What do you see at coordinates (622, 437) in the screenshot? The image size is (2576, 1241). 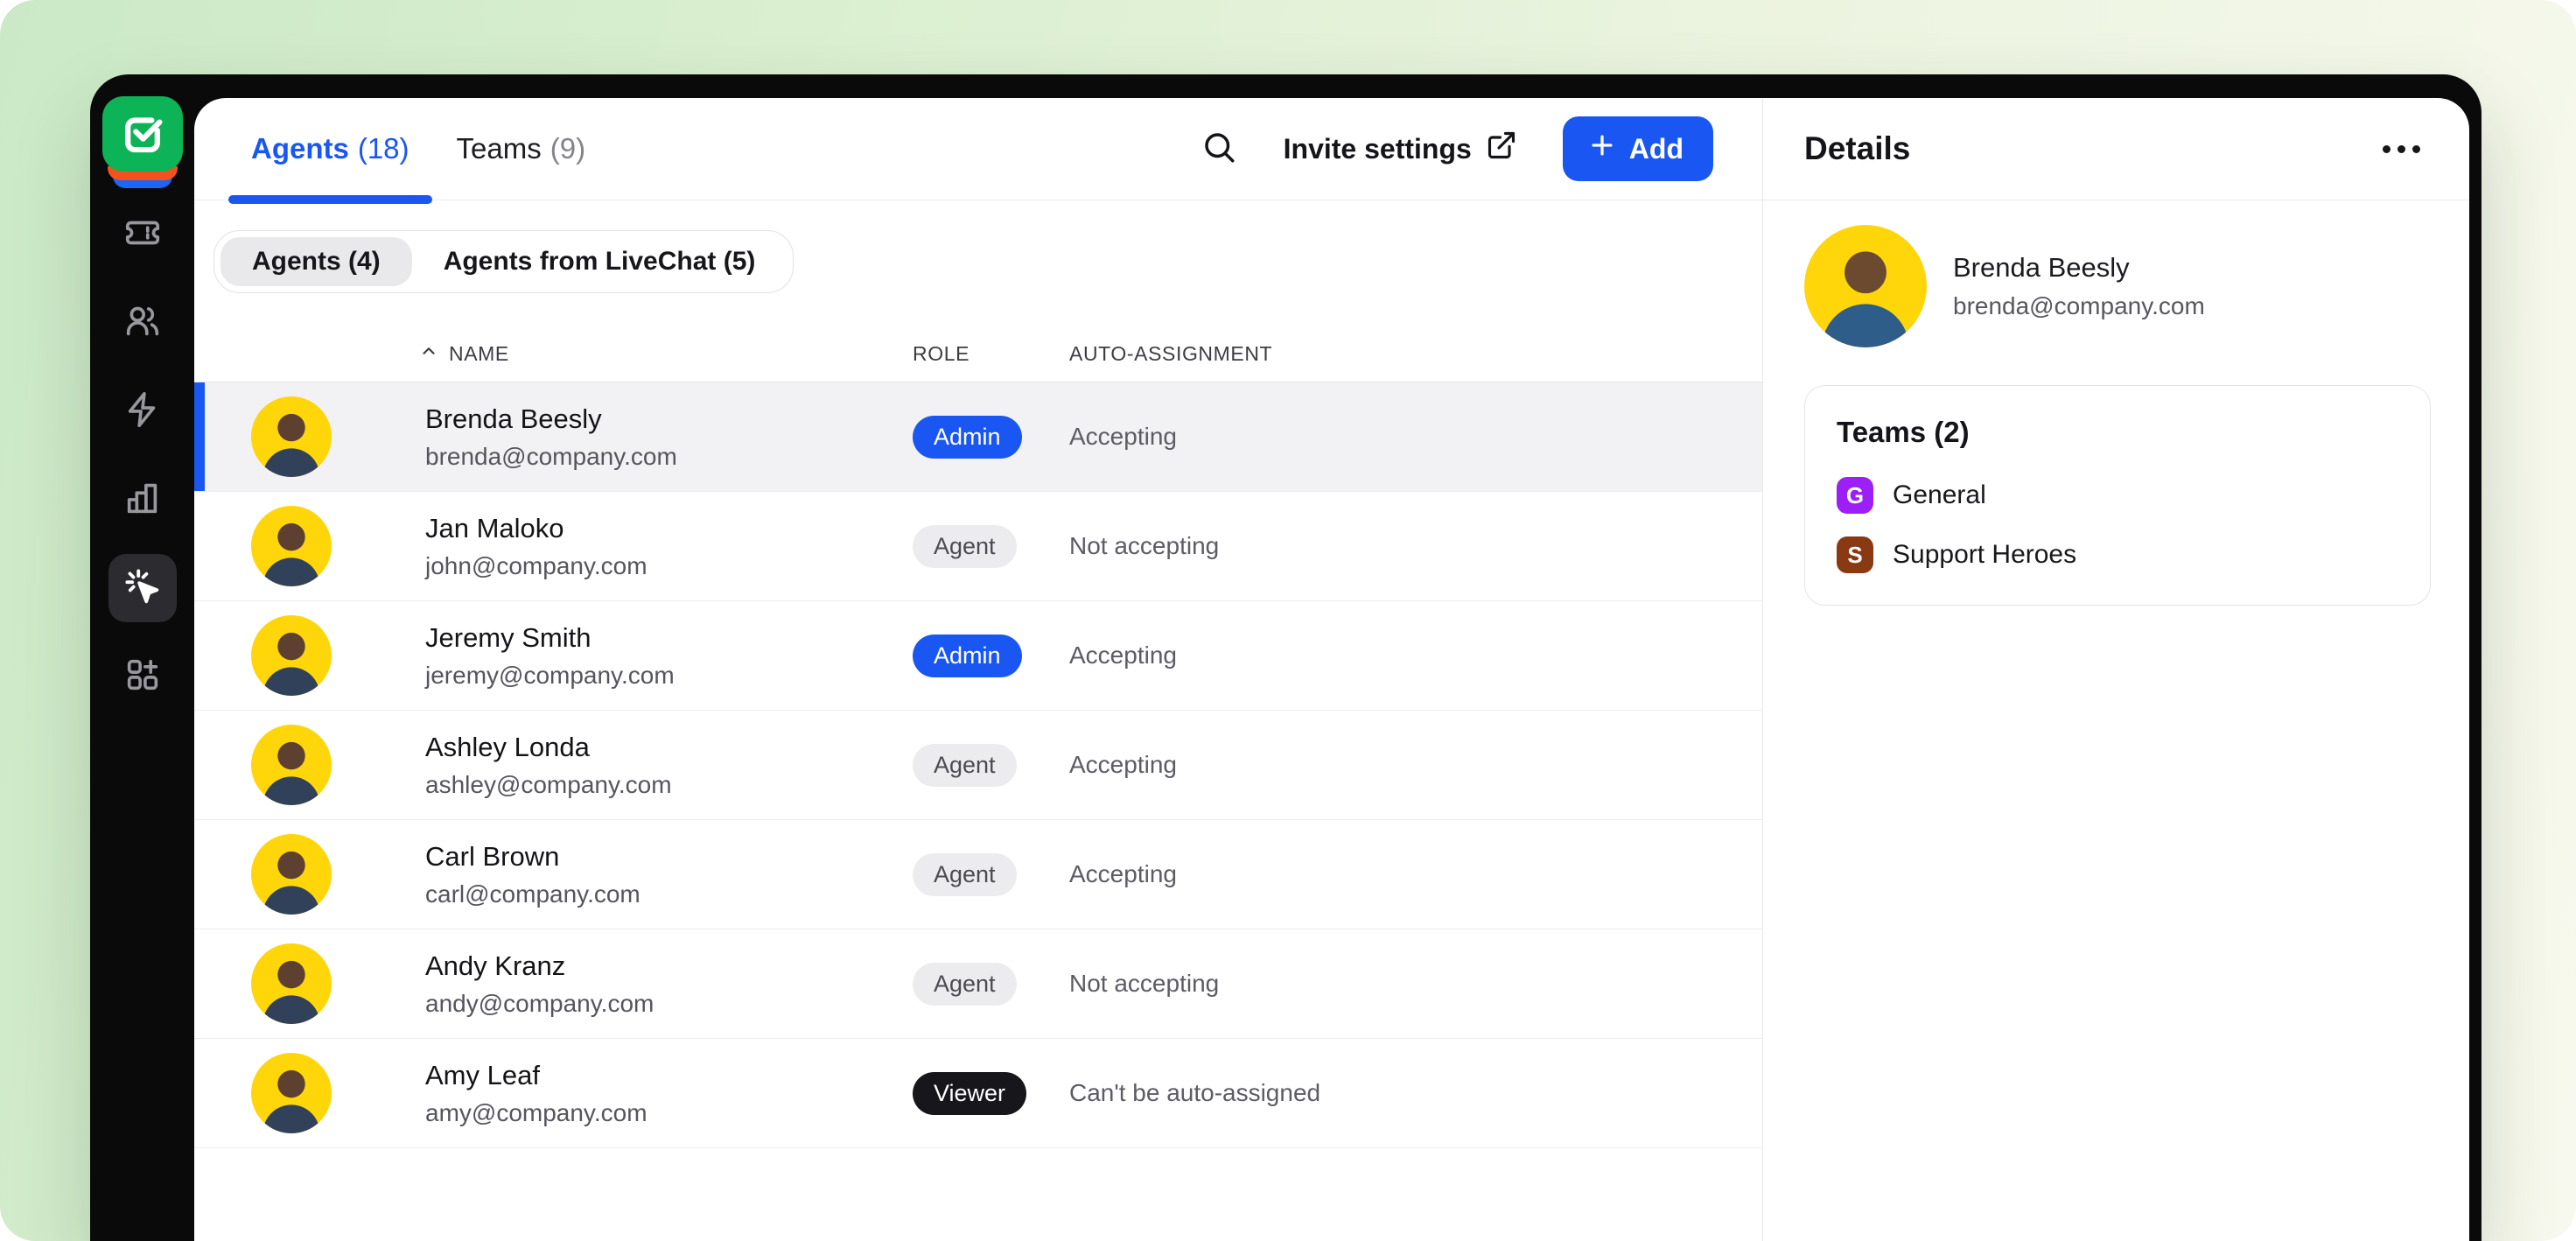 I see `agent-name-cell: Brenda Beesly brenda@company.com` at bounding box center [622, 437].